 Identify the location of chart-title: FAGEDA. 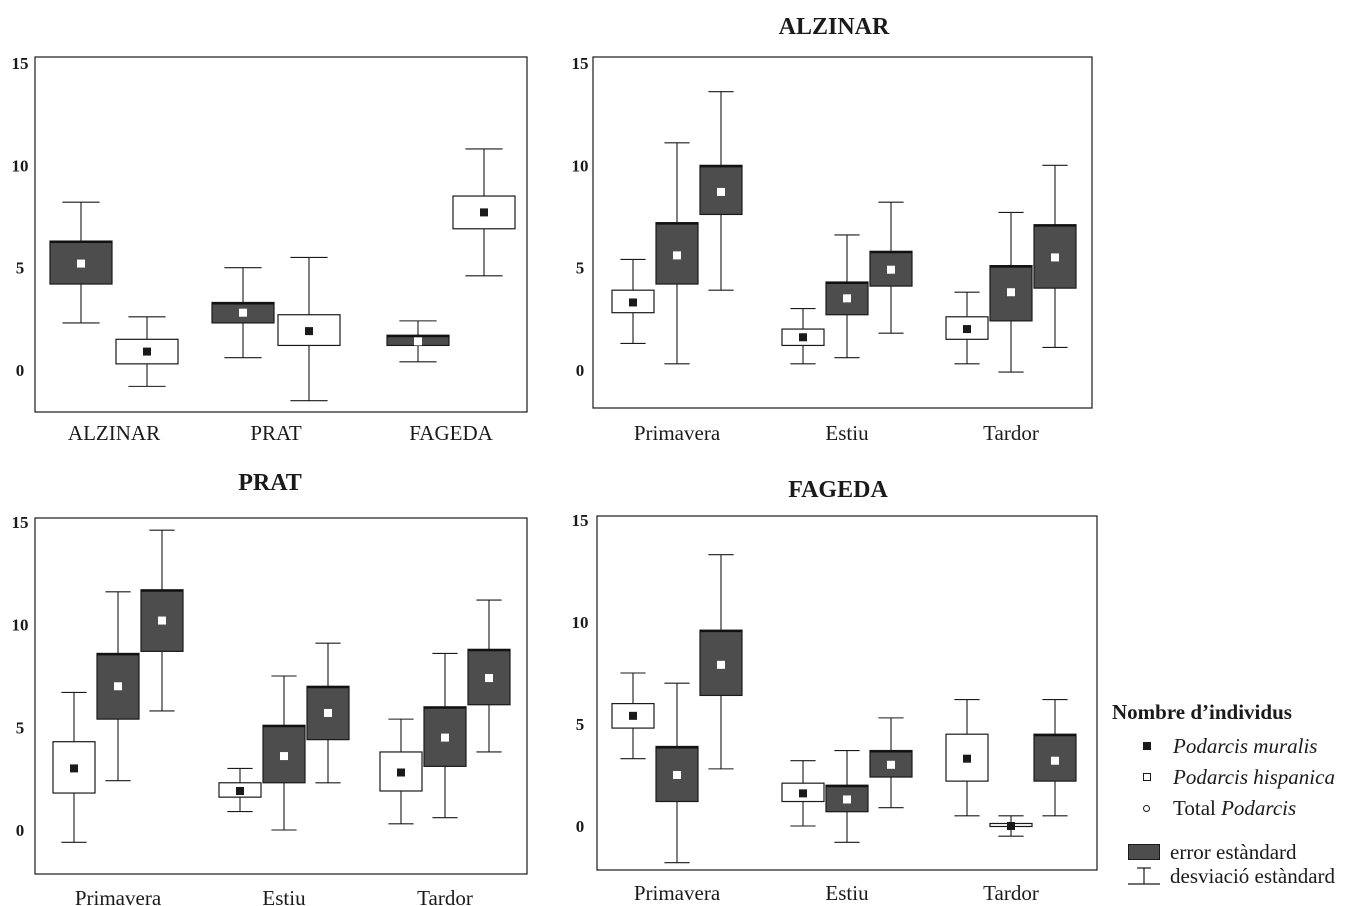
(838, 490).